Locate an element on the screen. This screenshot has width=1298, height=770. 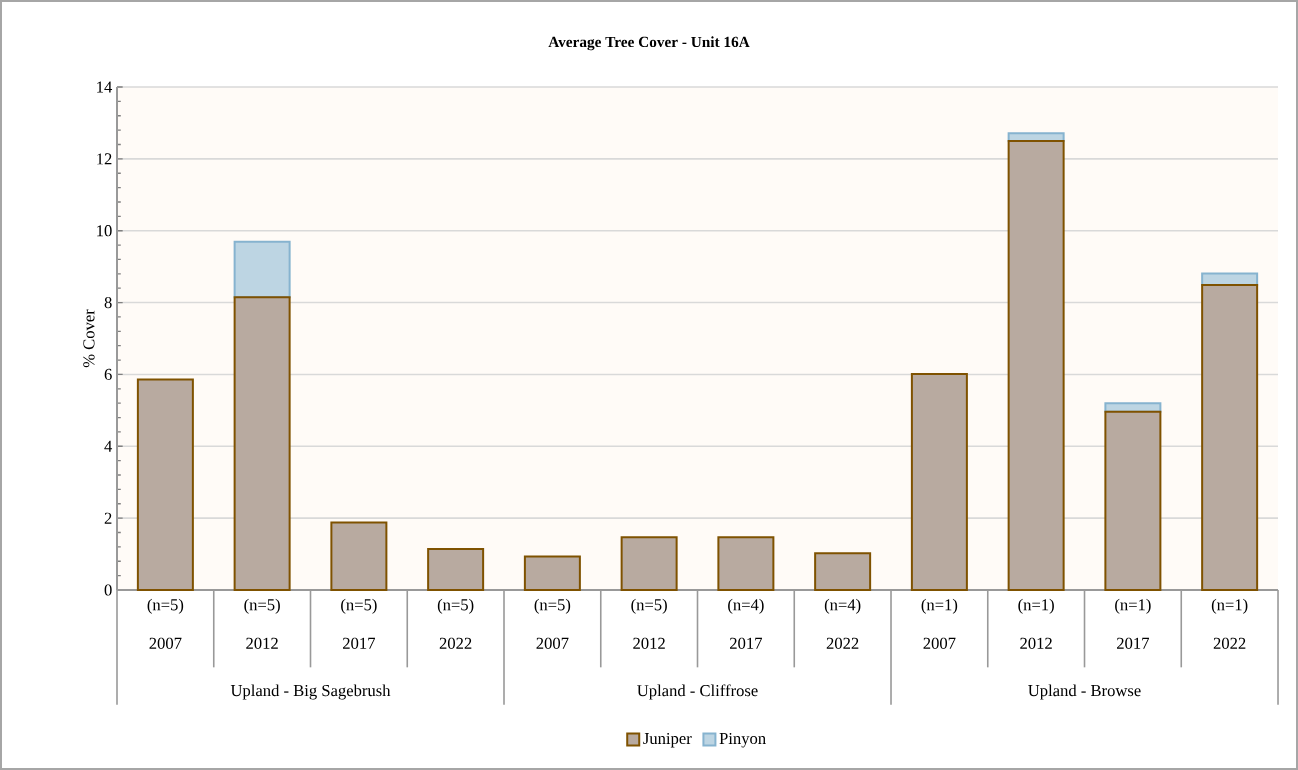
chart-title: Average Tree Cover - Unit 16A is located at coordinates (649, 43).